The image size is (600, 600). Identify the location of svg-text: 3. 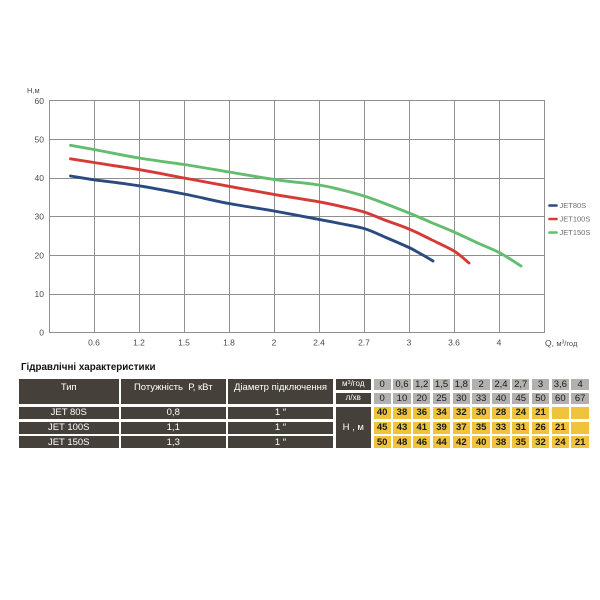
(409, 343).